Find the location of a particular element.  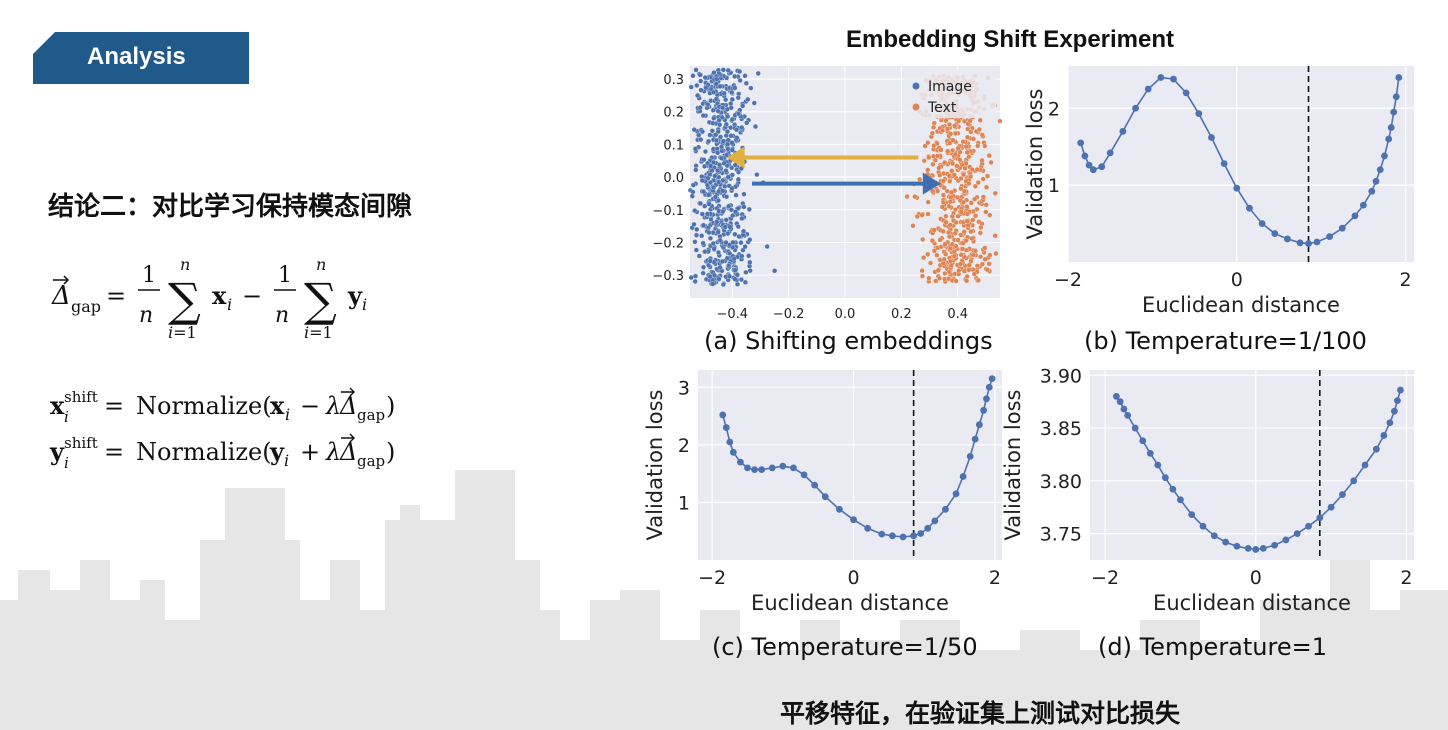

y-tick-label: 3.90 is located at coordinates (1061, 376).